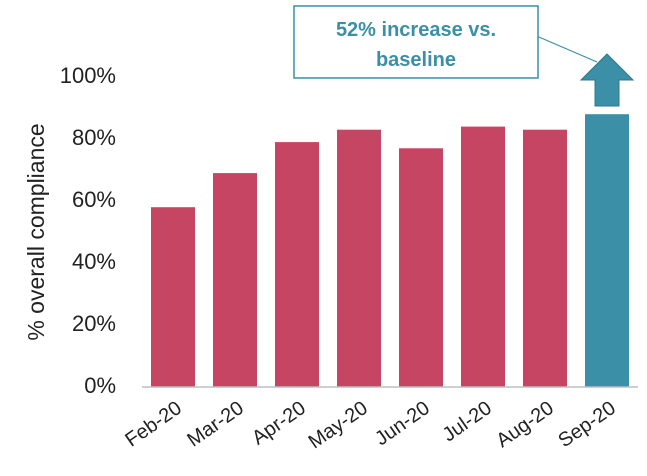  What do you see at coordinates (467, 421) in the screenshot?
I see `x-tick-label: Jul-20` at bounding box center [467, 421].